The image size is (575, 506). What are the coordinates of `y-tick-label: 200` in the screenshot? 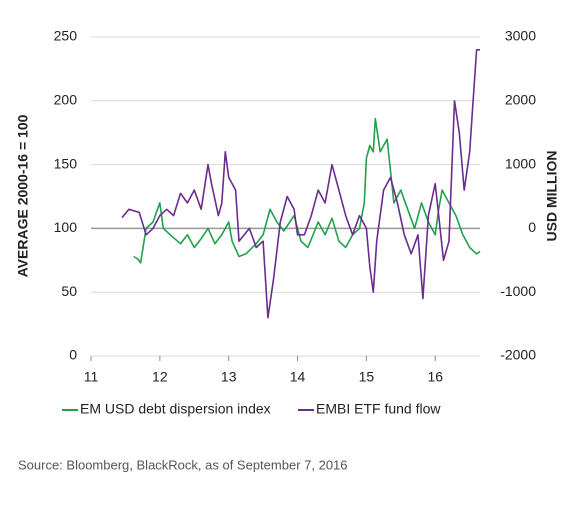 It's located at (66, 100).